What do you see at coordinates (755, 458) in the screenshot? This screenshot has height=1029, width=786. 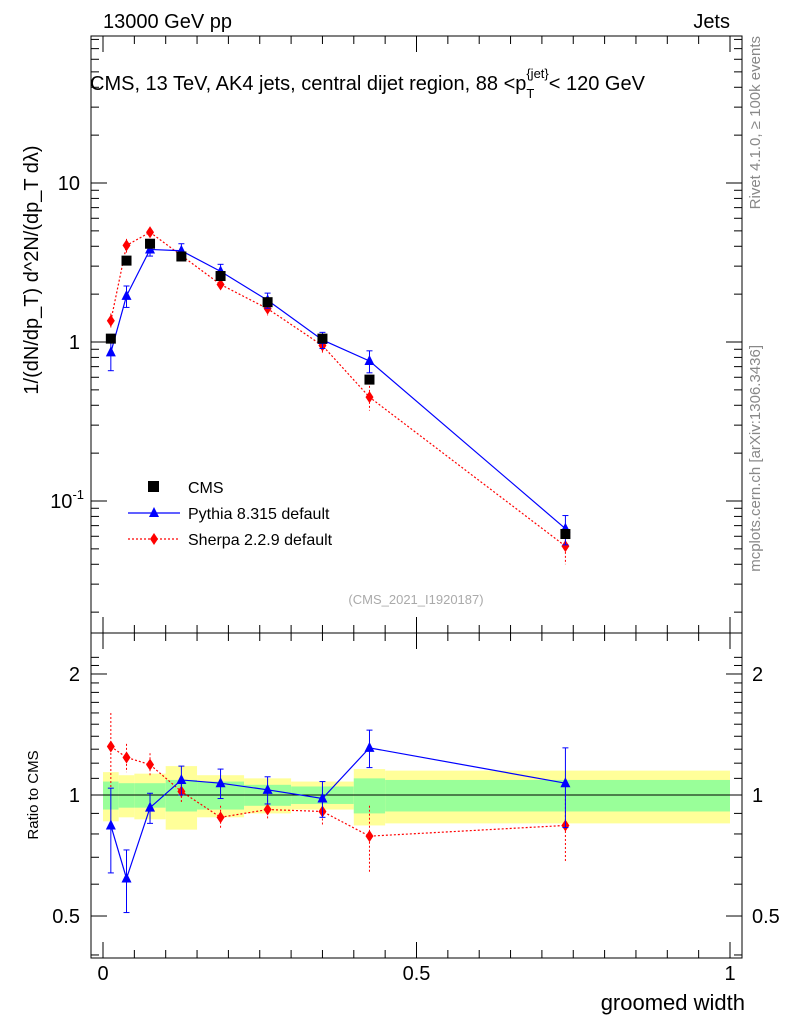 I see `mcplots-label: mcplots.cern.ch [arXiv:1306.3436]` at bounding box center [755, 458].